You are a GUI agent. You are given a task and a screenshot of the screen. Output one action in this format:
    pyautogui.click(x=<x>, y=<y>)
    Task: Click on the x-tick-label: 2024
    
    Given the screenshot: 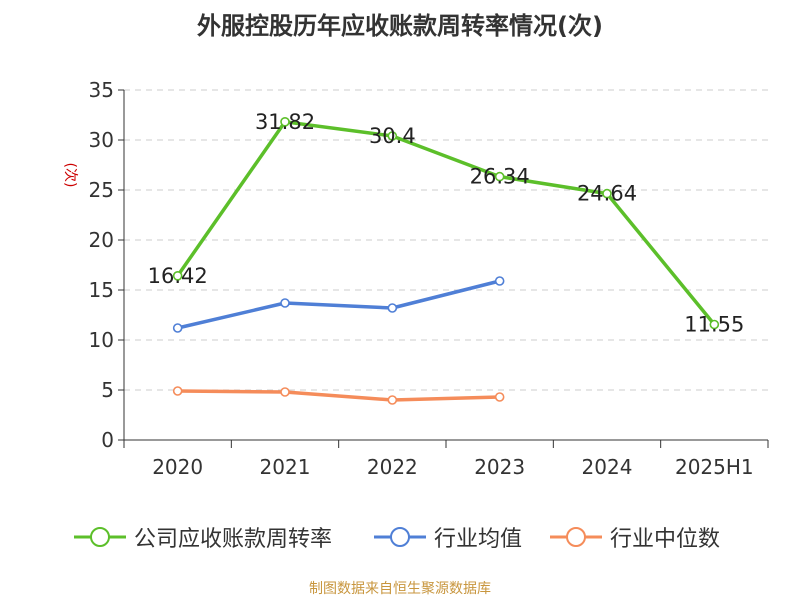 What is the action you would take?
    pyautogui.click(x=607, y=467)
    